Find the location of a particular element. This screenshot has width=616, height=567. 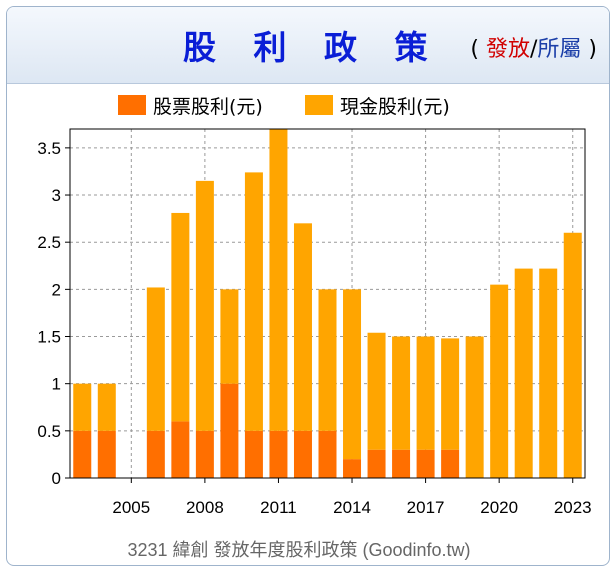

legend-label: 股票股利(元) is located at coordinates (208, 107).